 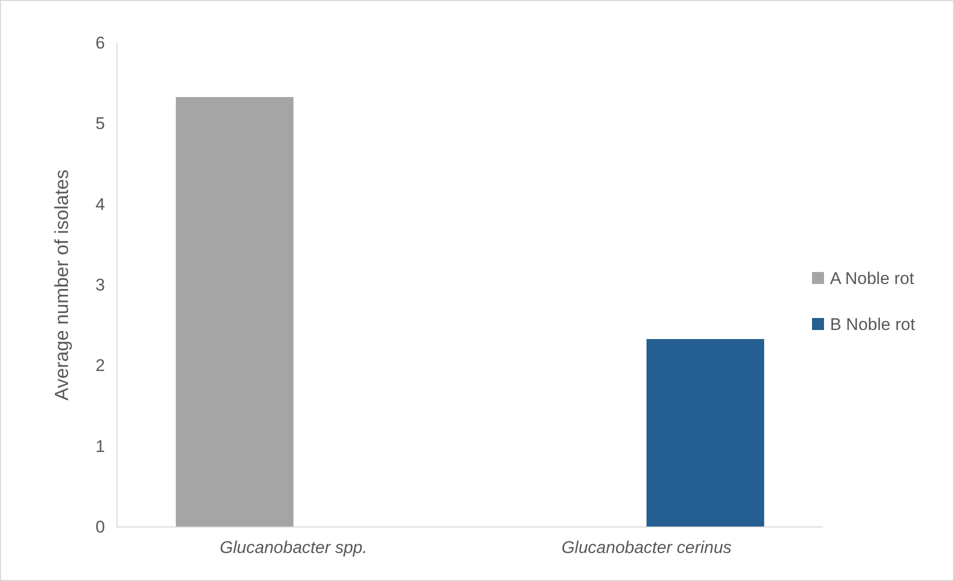 What do you see at coordinates (62, 285) in the screenshot?
I see `y-axis-title: Average number of isolates` at bounding box center [62, 285].